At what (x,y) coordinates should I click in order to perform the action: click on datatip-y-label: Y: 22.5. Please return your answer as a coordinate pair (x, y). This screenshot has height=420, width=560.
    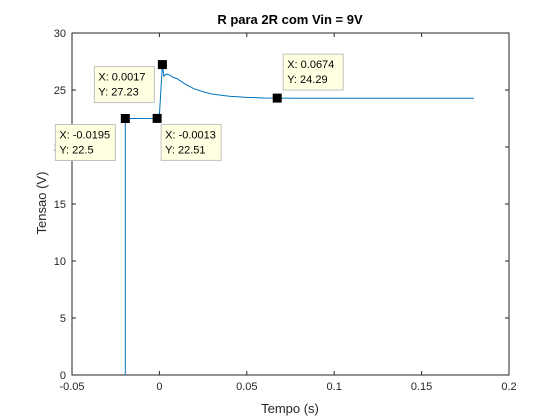
    Looking at the image, I should click on (76, 151).